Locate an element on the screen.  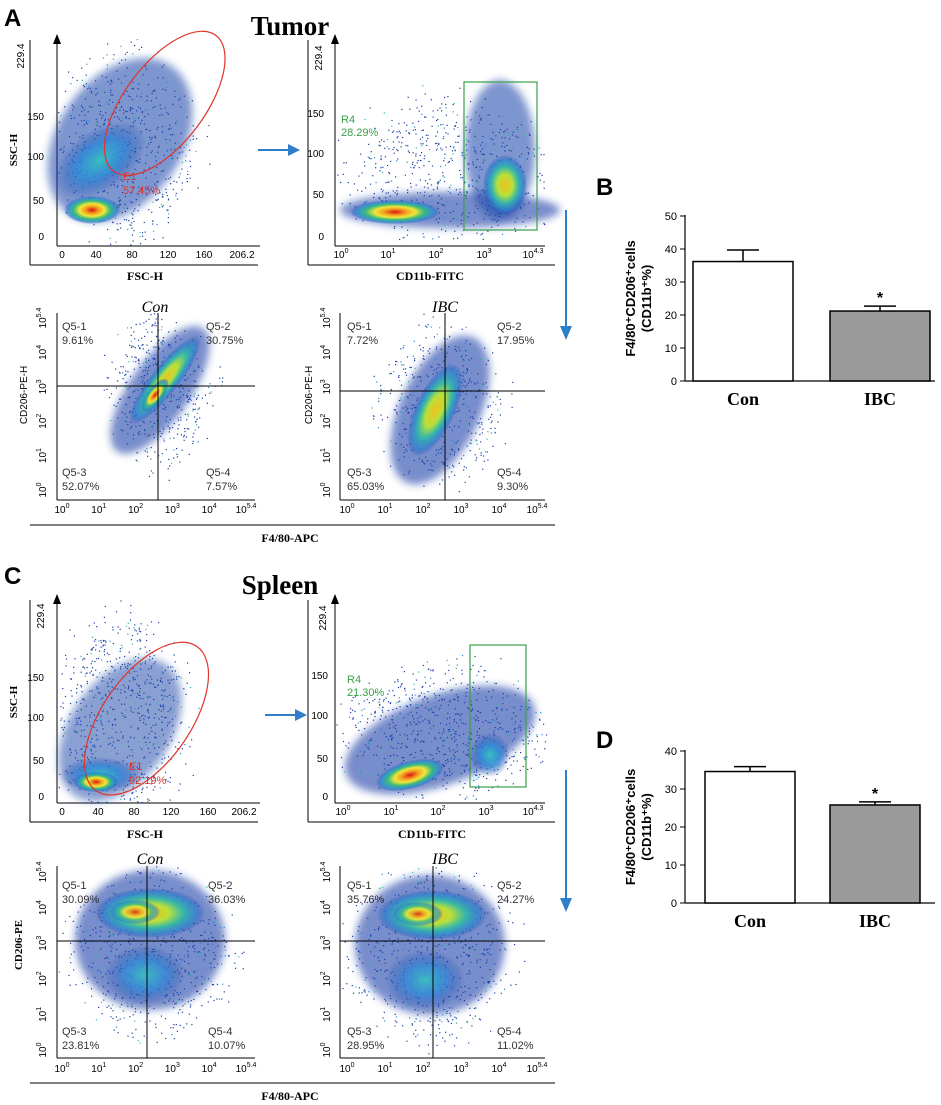
tumor-fsc-xtick-4: 160 is located at coordinates (204, 255).